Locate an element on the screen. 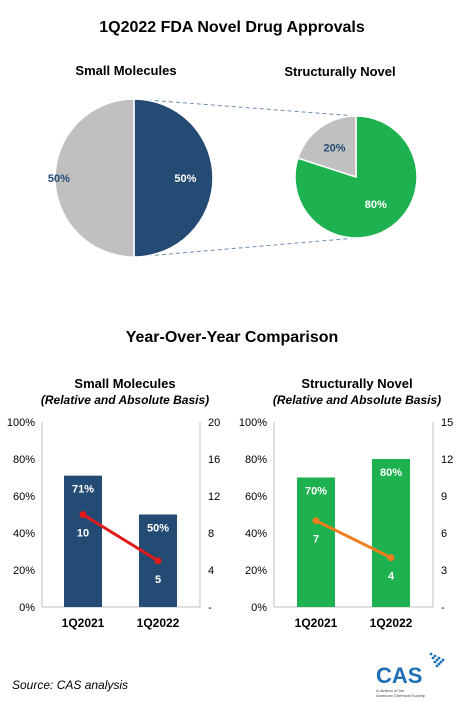 The height and width of the screenshot is (702, 465). bar-2-y2-tick: 15 is located at coordinates (447, 423).